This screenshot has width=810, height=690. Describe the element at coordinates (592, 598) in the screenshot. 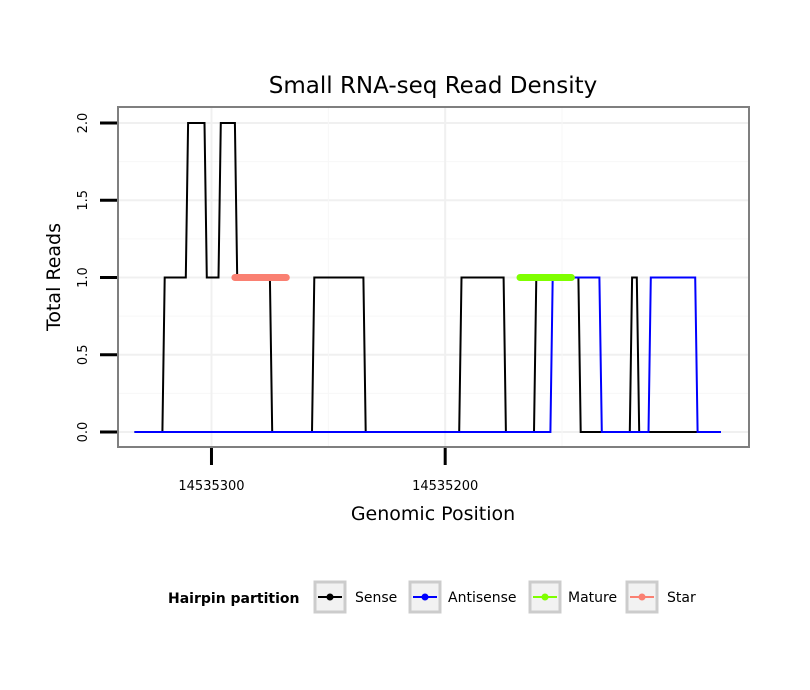

I see `legend-label: Mature` at that location.